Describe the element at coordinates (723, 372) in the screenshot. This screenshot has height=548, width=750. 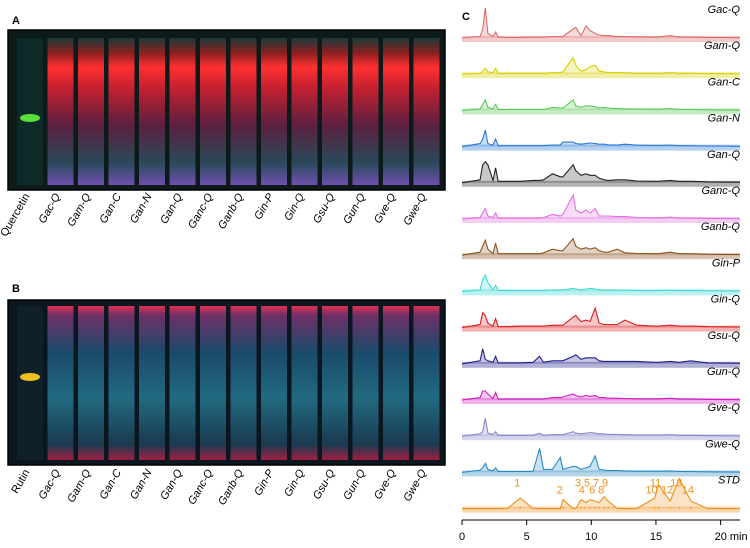
I see `legend-label: Gun-Q` at that location.